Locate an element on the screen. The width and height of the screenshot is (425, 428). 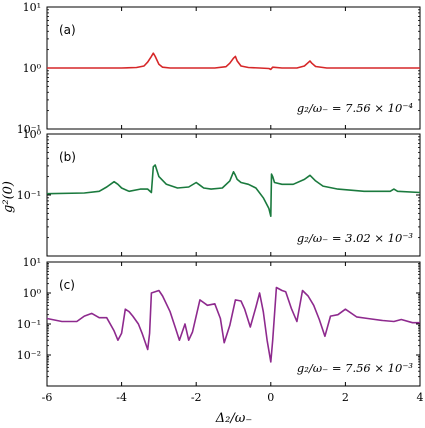
x-tick-label: -6 is located at coordinates (47, 397).